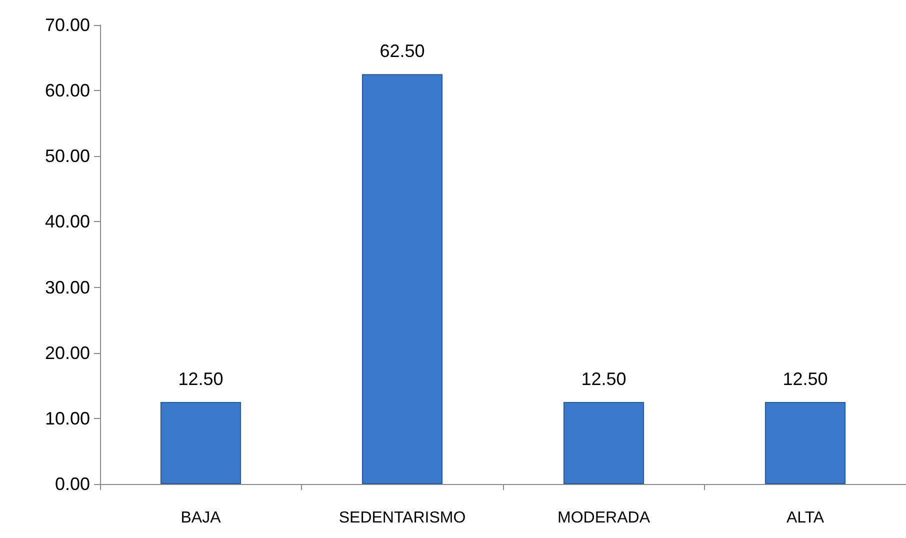 This screenshot has width=906, height=538. What do you see at coordinates (805, 518) in the screenshot?
I see `x-tick-label: ALTA` at bounding box center [805, 518].